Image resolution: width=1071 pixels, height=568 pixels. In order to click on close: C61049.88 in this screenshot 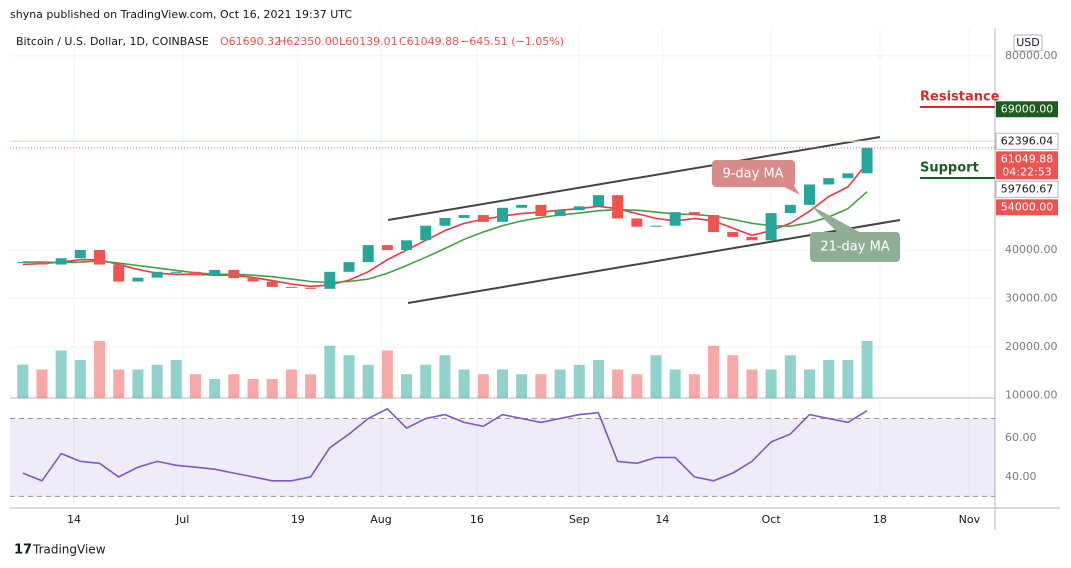, I will do `click(429, 41)`.